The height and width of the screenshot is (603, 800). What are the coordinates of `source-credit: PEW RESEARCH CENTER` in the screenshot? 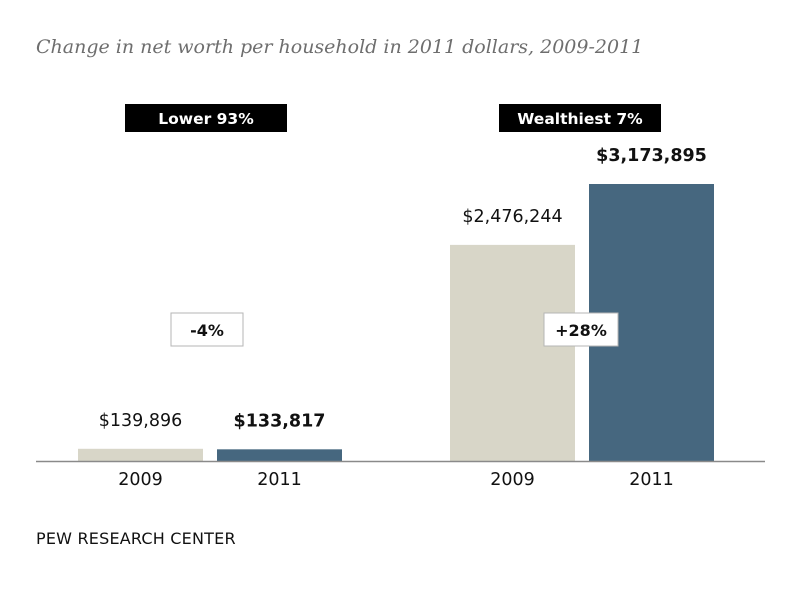 It's located at (136, 538).